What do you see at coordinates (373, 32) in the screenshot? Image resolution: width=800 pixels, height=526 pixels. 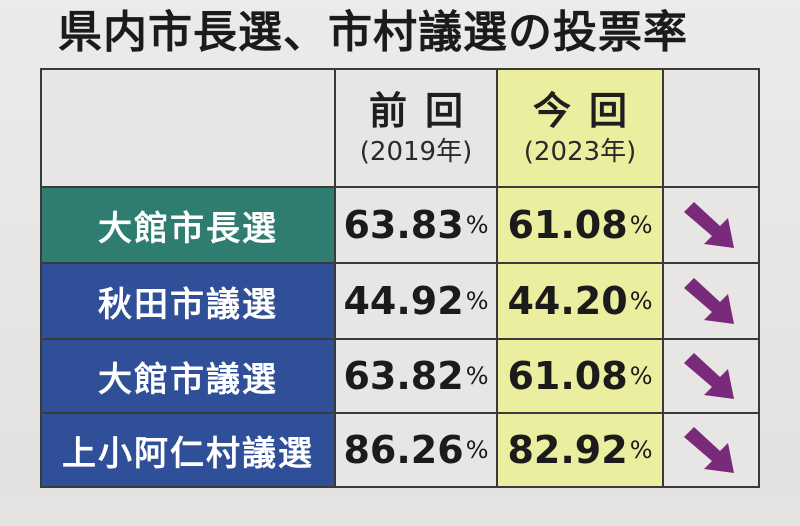 I see `page-title: 県内市長選、市村議選の投票率` at bounding box center [373, 32].